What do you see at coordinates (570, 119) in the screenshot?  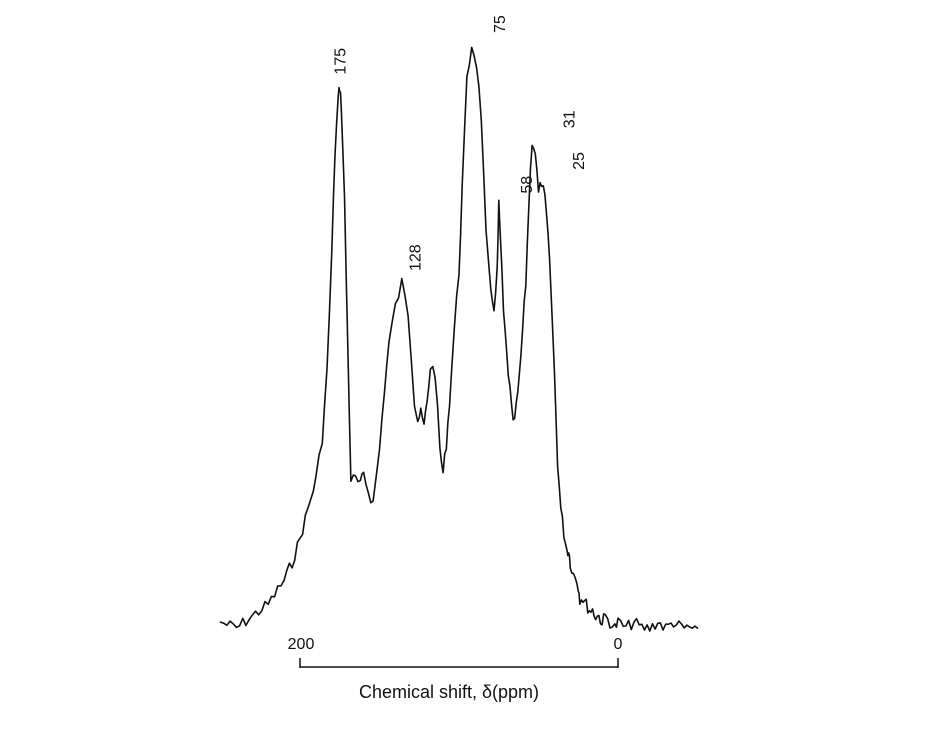 I see `peak-label-31: 31` at bounding box center [570, 119].